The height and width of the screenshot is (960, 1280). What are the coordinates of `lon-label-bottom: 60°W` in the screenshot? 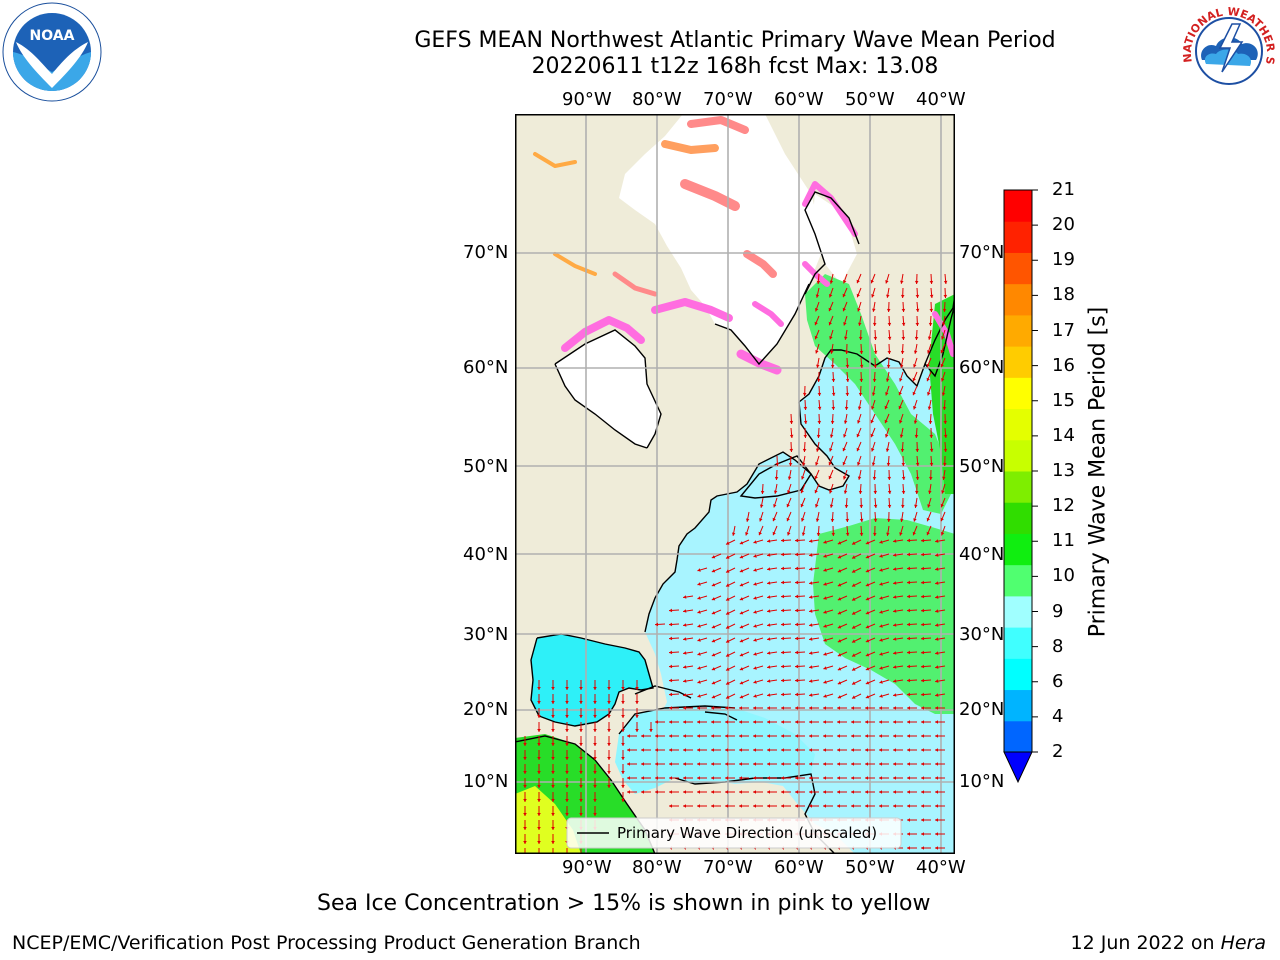 It's located at (799, 867).